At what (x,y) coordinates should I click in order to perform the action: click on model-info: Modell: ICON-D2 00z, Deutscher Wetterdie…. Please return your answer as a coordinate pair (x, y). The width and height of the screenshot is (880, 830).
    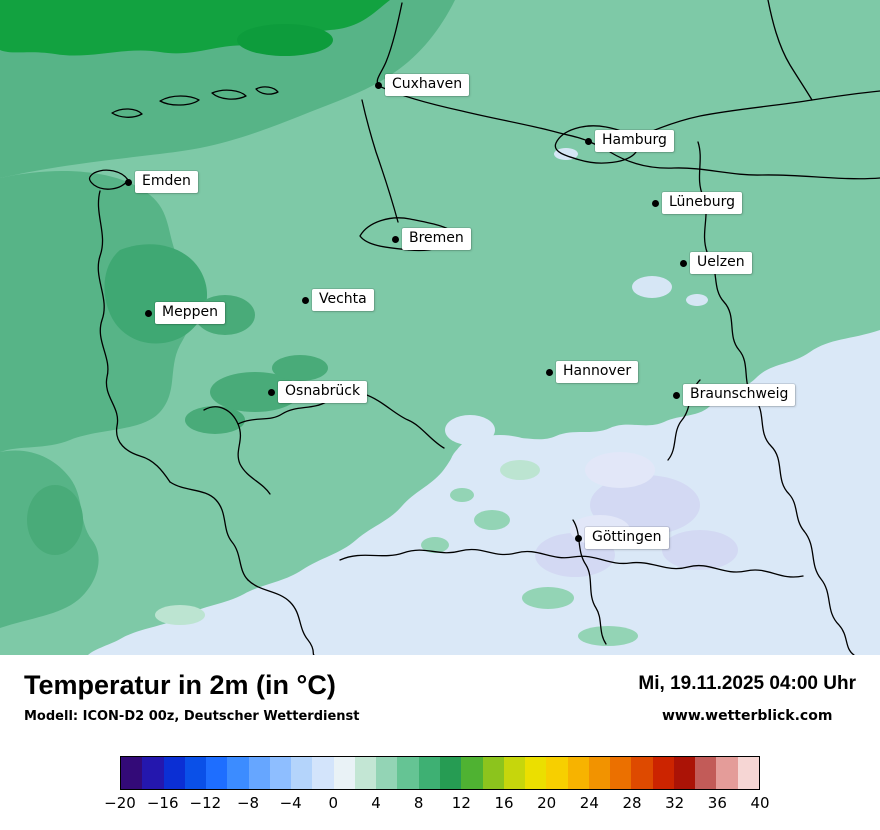
    Looking at the image, I should click on (192, 716).